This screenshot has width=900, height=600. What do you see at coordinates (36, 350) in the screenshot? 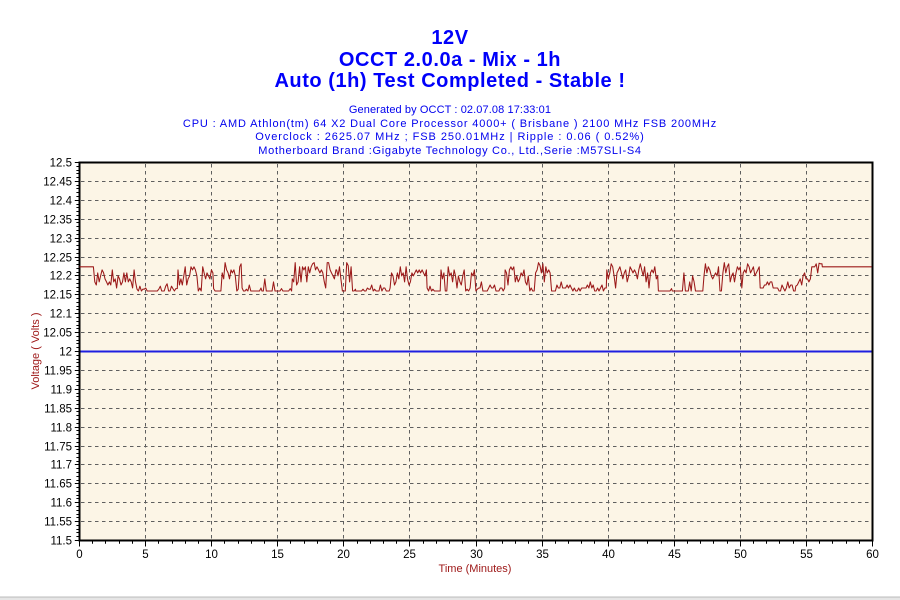
I see `svg-text: Voltage ( Volts )` at bounding box center [36, 350].